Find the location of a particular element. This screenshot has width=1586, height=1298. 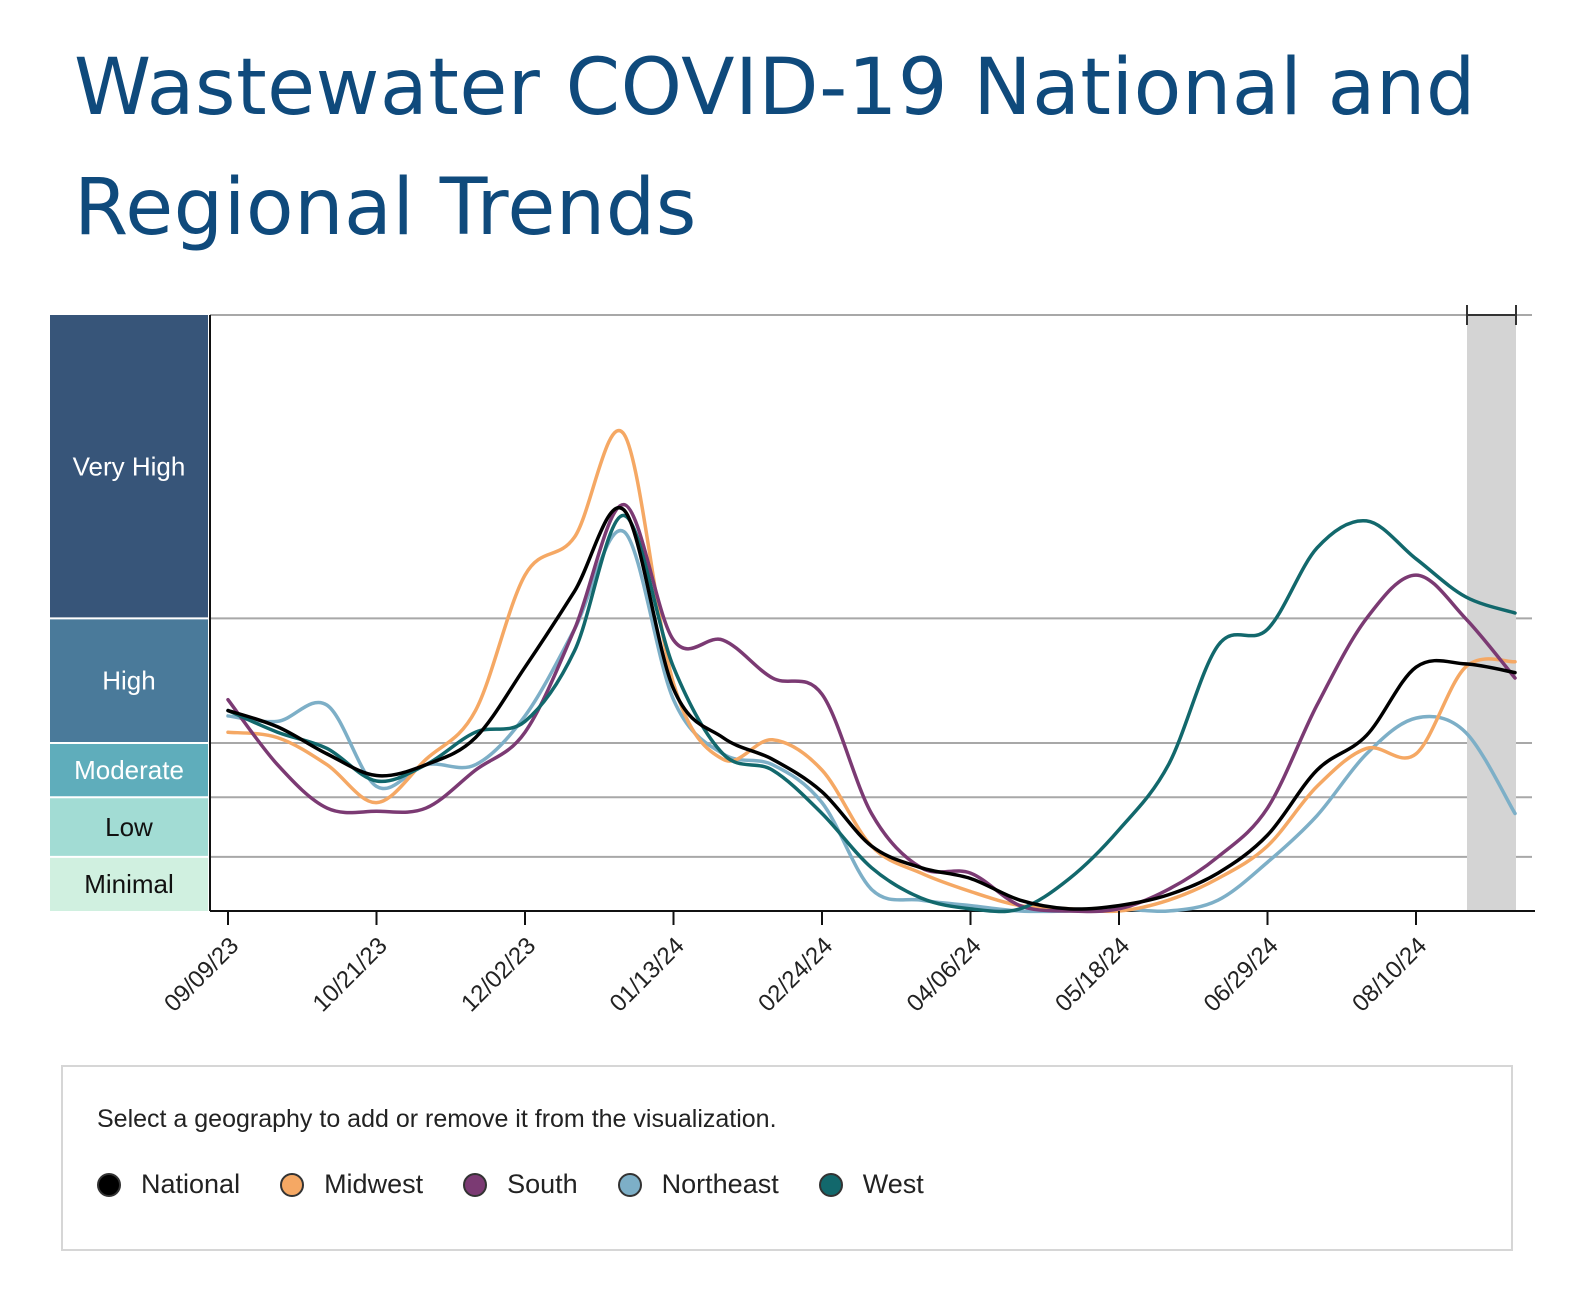

legend-item-northeast: Northeast is located at coordinates (698, 1184).